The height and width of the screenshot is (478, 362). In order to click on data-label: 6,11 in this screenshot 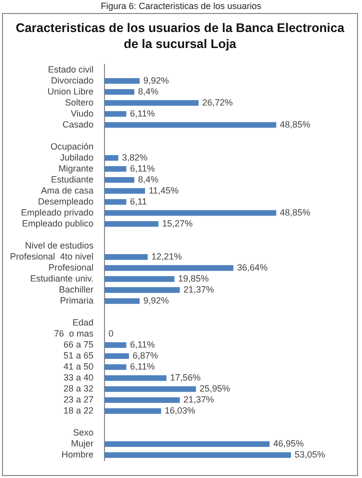, I will do `click(138, 201)`.